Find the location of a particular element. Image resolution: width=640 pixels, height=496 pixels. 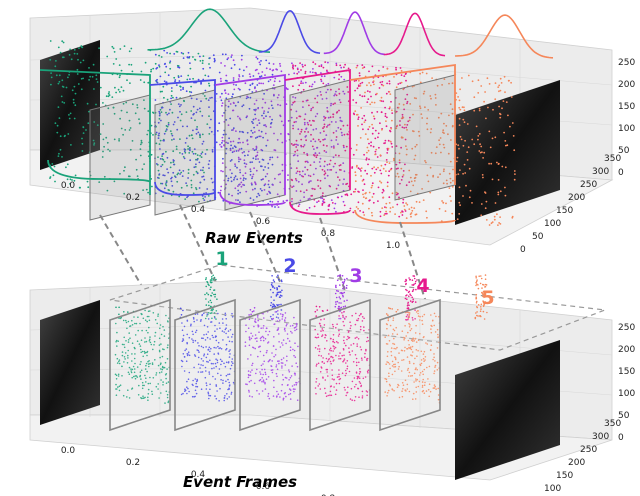

slab-plane is located at coordinates (120, 157).